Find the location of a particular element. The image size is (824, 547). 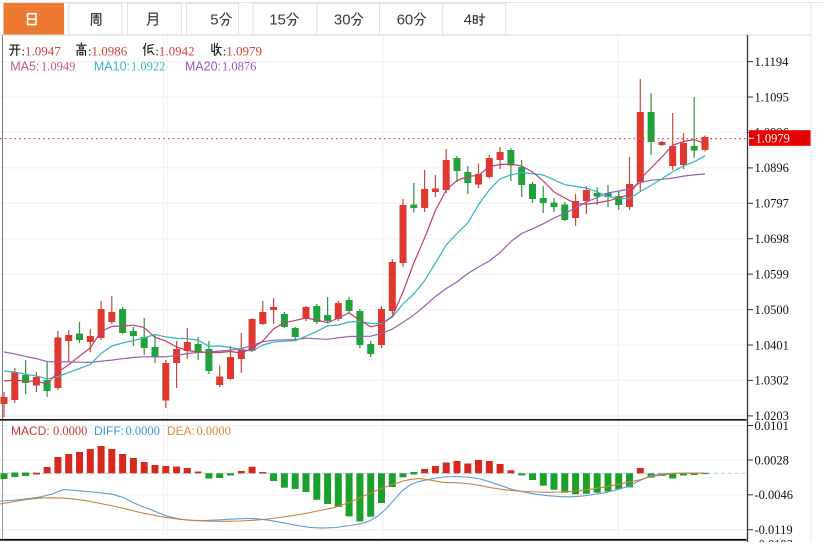

svg-text: -0.0119 is located at coordinates (774, 530).